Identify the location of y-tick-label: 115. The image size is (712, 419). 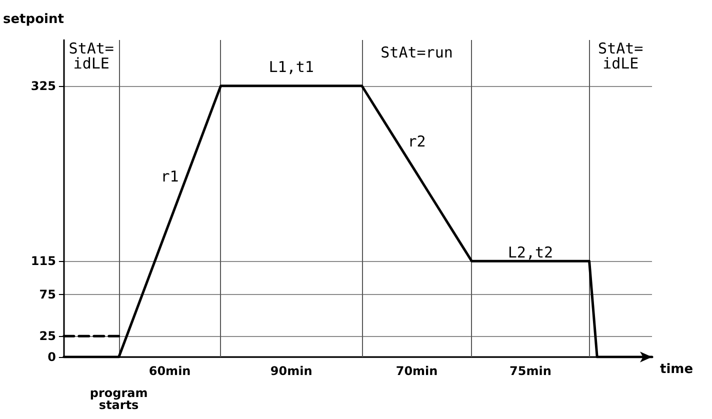
(43, 261).